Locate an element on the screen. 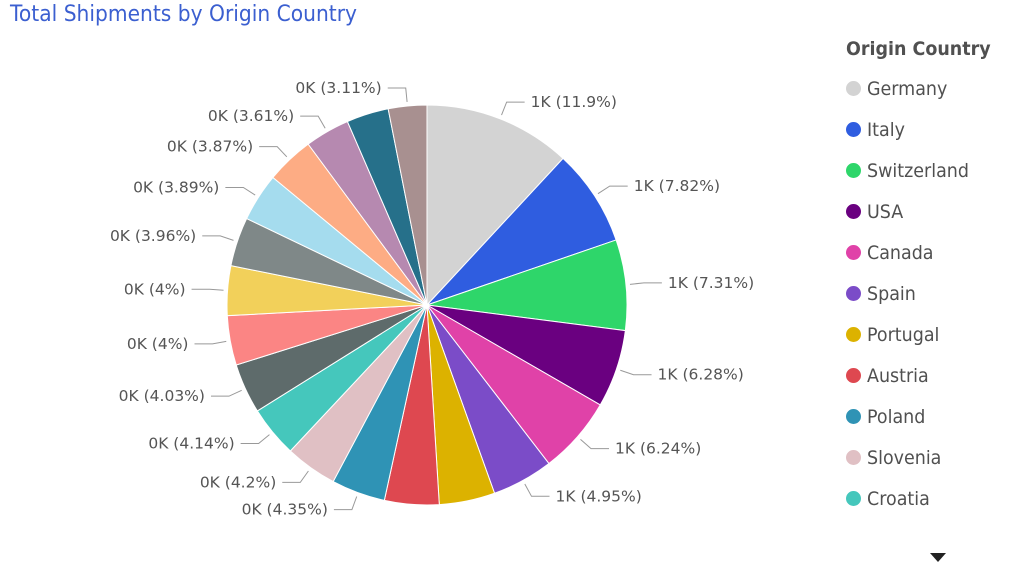  legend-label: Poland is located at coordinates (896, 416).